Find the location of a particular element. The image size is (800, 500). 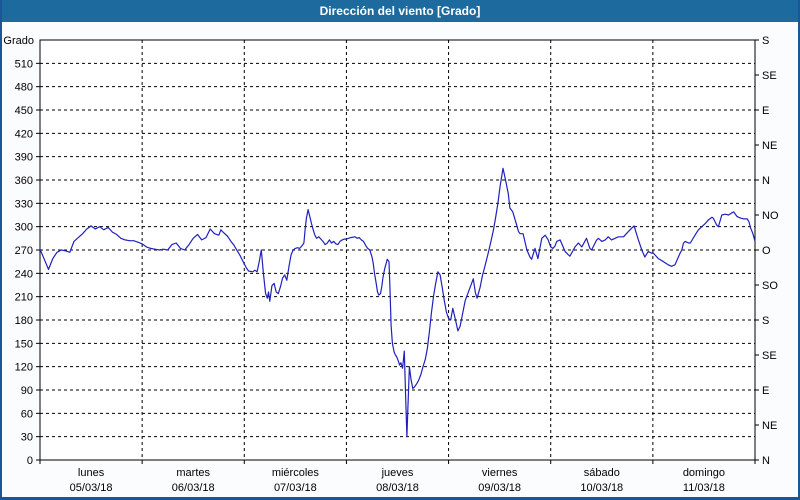

y-left-tick-label: 480 is located at coordinates (24, 88).